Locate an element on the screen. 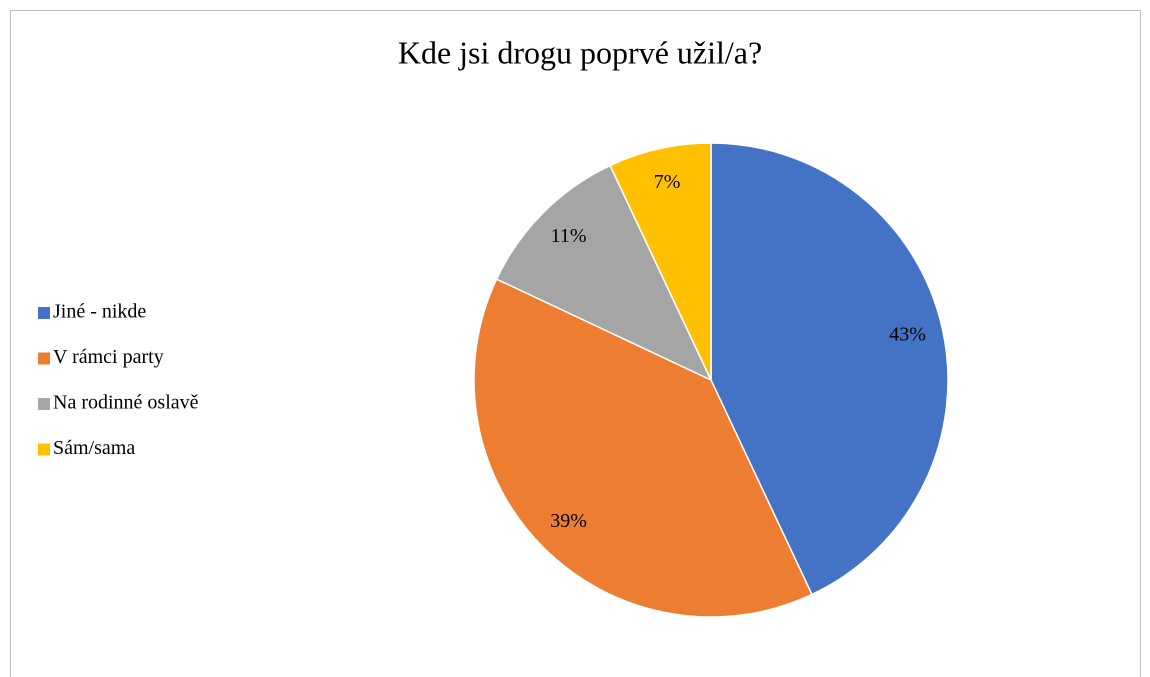 The image size is (1150, 677). data-label: 43% is located at coordinates (907, 335).